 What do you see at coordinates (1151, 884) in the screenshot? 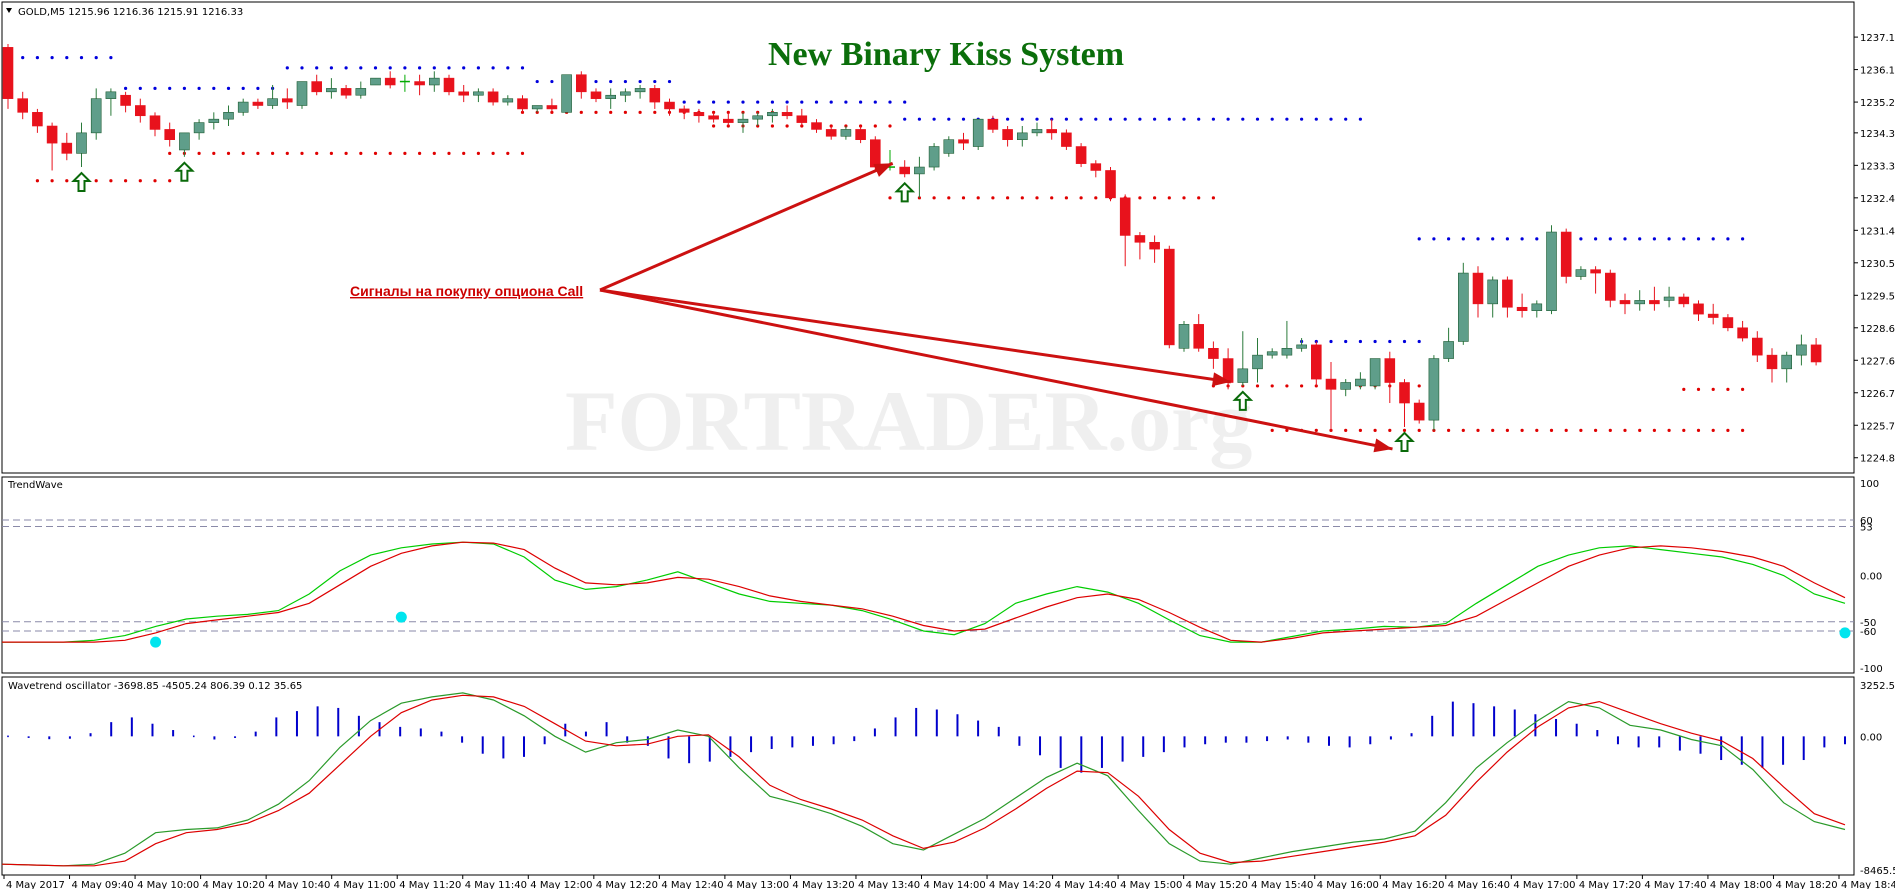
I see `x-tick-label: 4 May 15:00` at bounding box center [1151, 884].